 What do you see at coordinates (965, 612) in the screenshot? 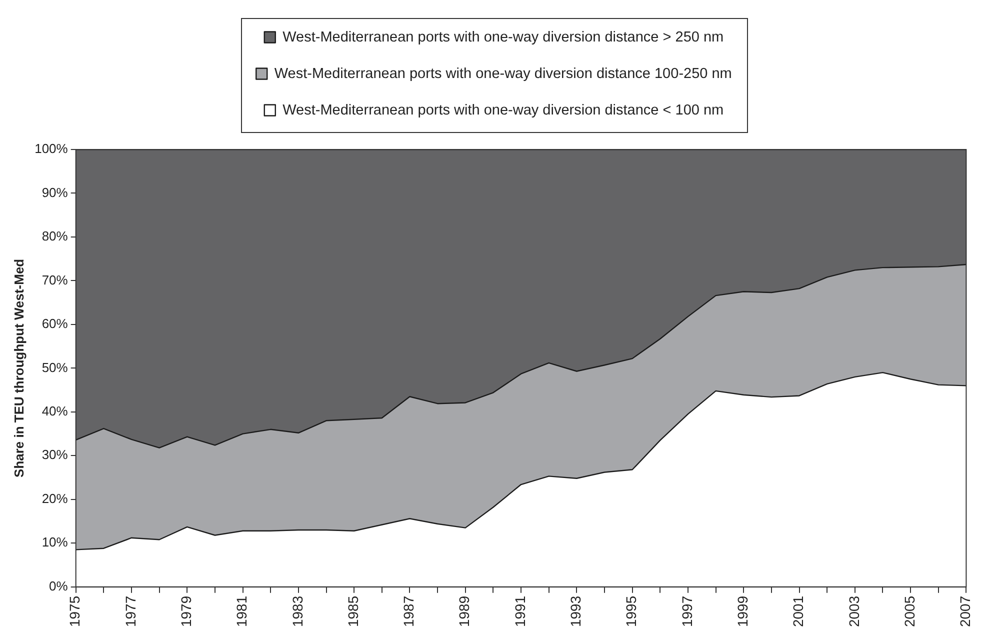
I see `x-tick-label: 2007` at bounding box center [965, 612].